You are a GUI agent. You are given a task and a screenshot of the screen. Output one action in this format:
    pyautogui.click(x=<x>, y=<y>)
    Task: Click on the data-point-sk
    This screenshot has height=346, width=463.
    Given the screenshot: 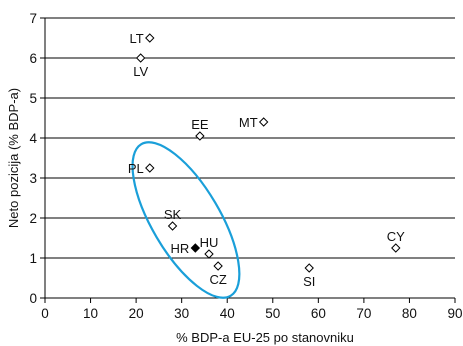 What is the action you would take?
    pyautogui.click(x=172, y=226)
    